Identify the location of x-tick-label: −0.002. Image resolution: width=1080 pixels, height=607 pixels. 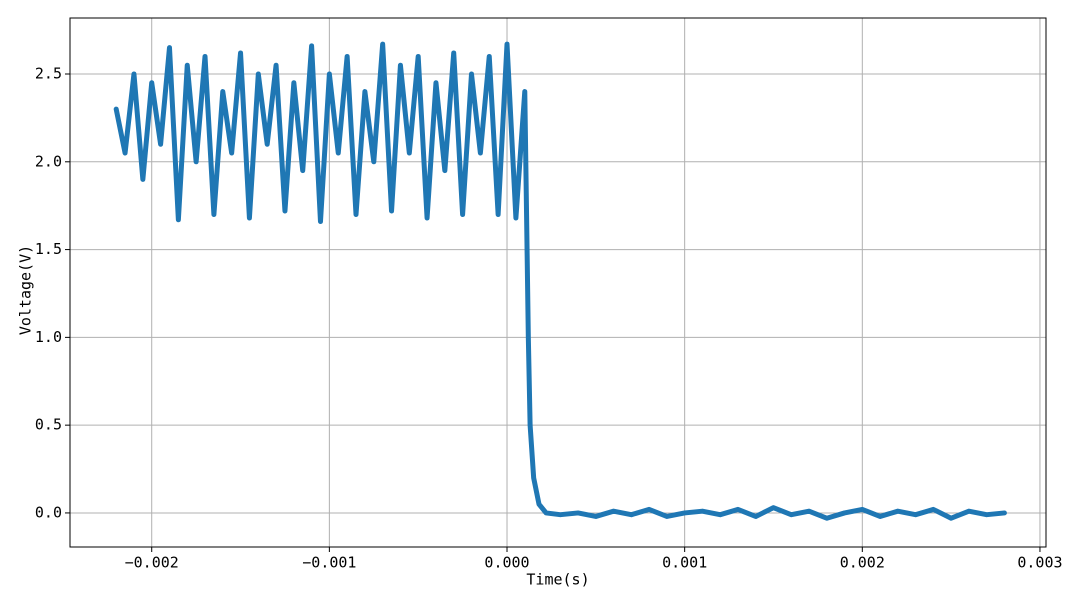
(152, 563).